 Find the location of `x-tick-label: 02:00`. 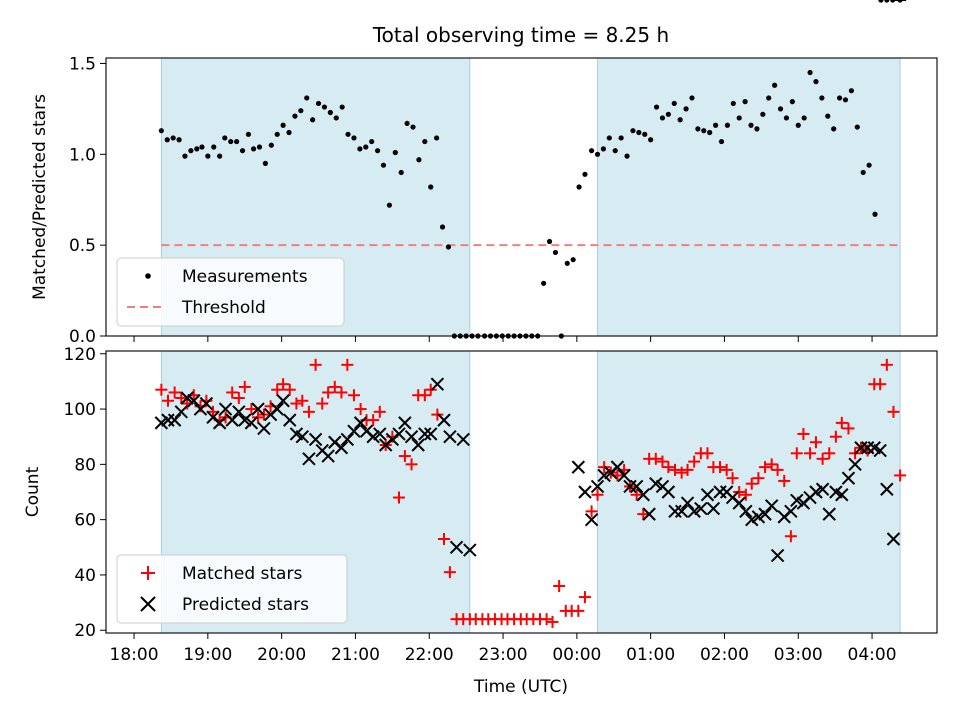

x-tick-label: 02:00 is located at coordinates (724, 655).